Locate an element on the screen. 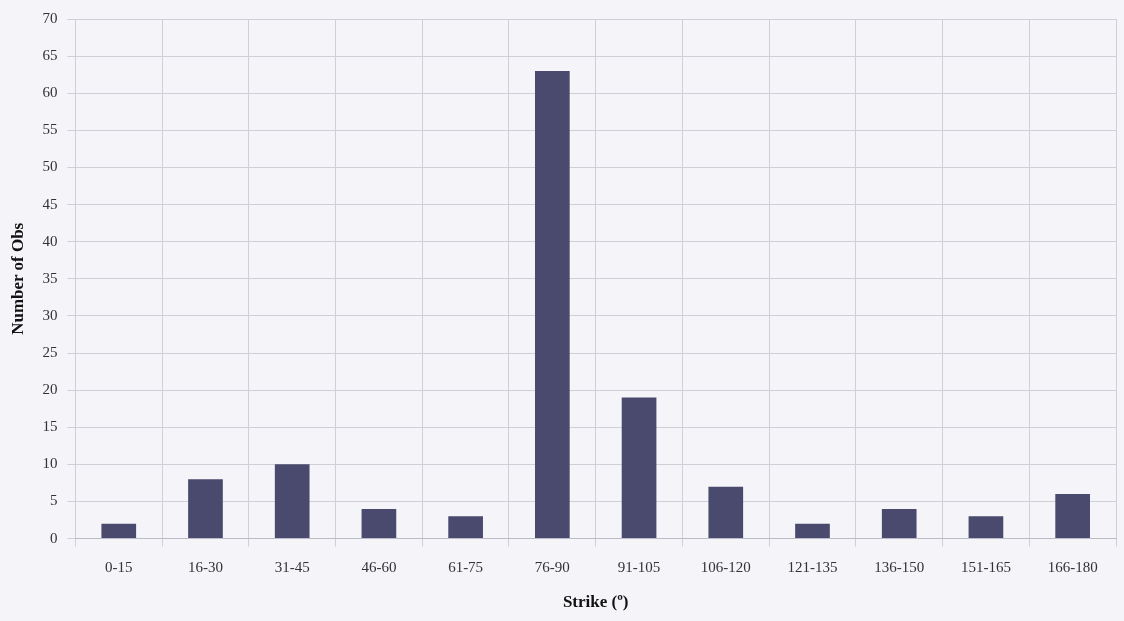 The width and height of the screenshot is (1124, 621). y-tick-label: 45 is located at coordinates (50, 203).